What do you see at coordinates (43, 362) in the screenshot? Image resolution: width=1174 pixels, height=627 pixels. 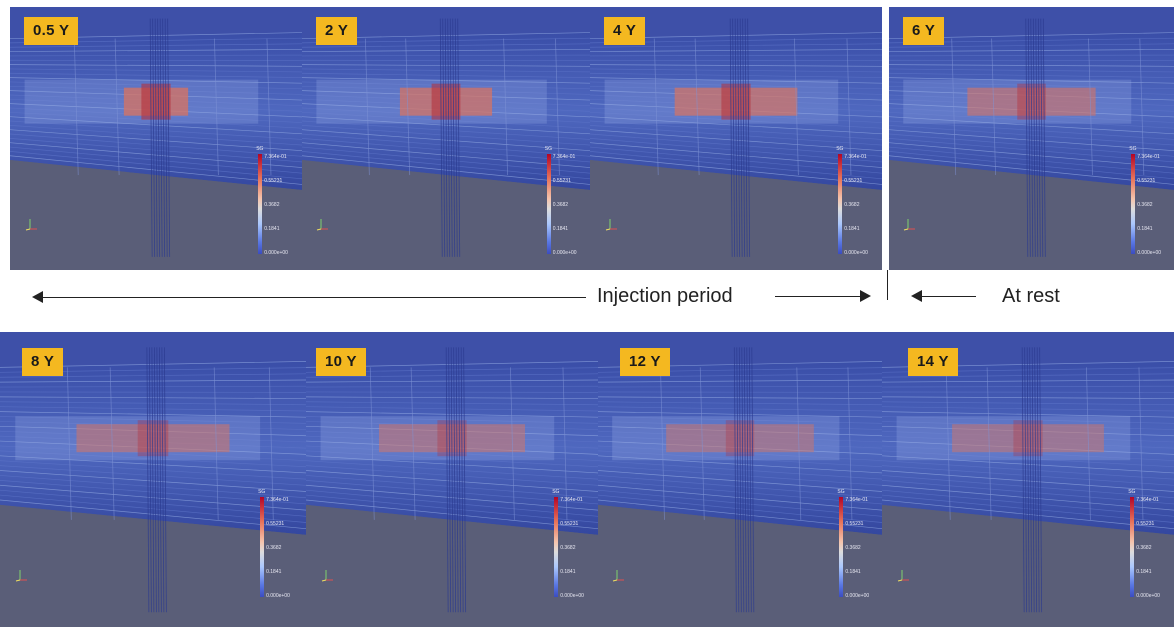 I see `time-label: 8 Y` at bounding box center [43, 362].